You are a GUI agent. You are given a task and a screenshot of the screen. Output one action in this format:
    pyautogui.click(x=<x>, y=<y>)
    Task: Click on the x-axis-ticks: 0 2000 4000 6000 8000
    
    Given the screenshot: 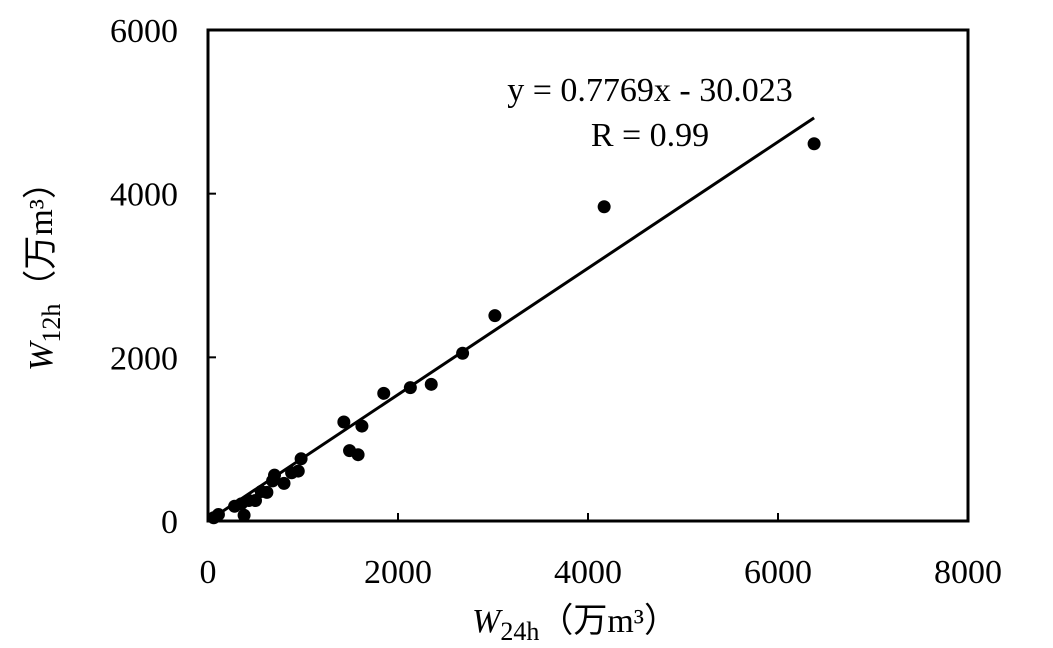 What is the action you would take?
    pyautogui.click(x=601, y=552)
    